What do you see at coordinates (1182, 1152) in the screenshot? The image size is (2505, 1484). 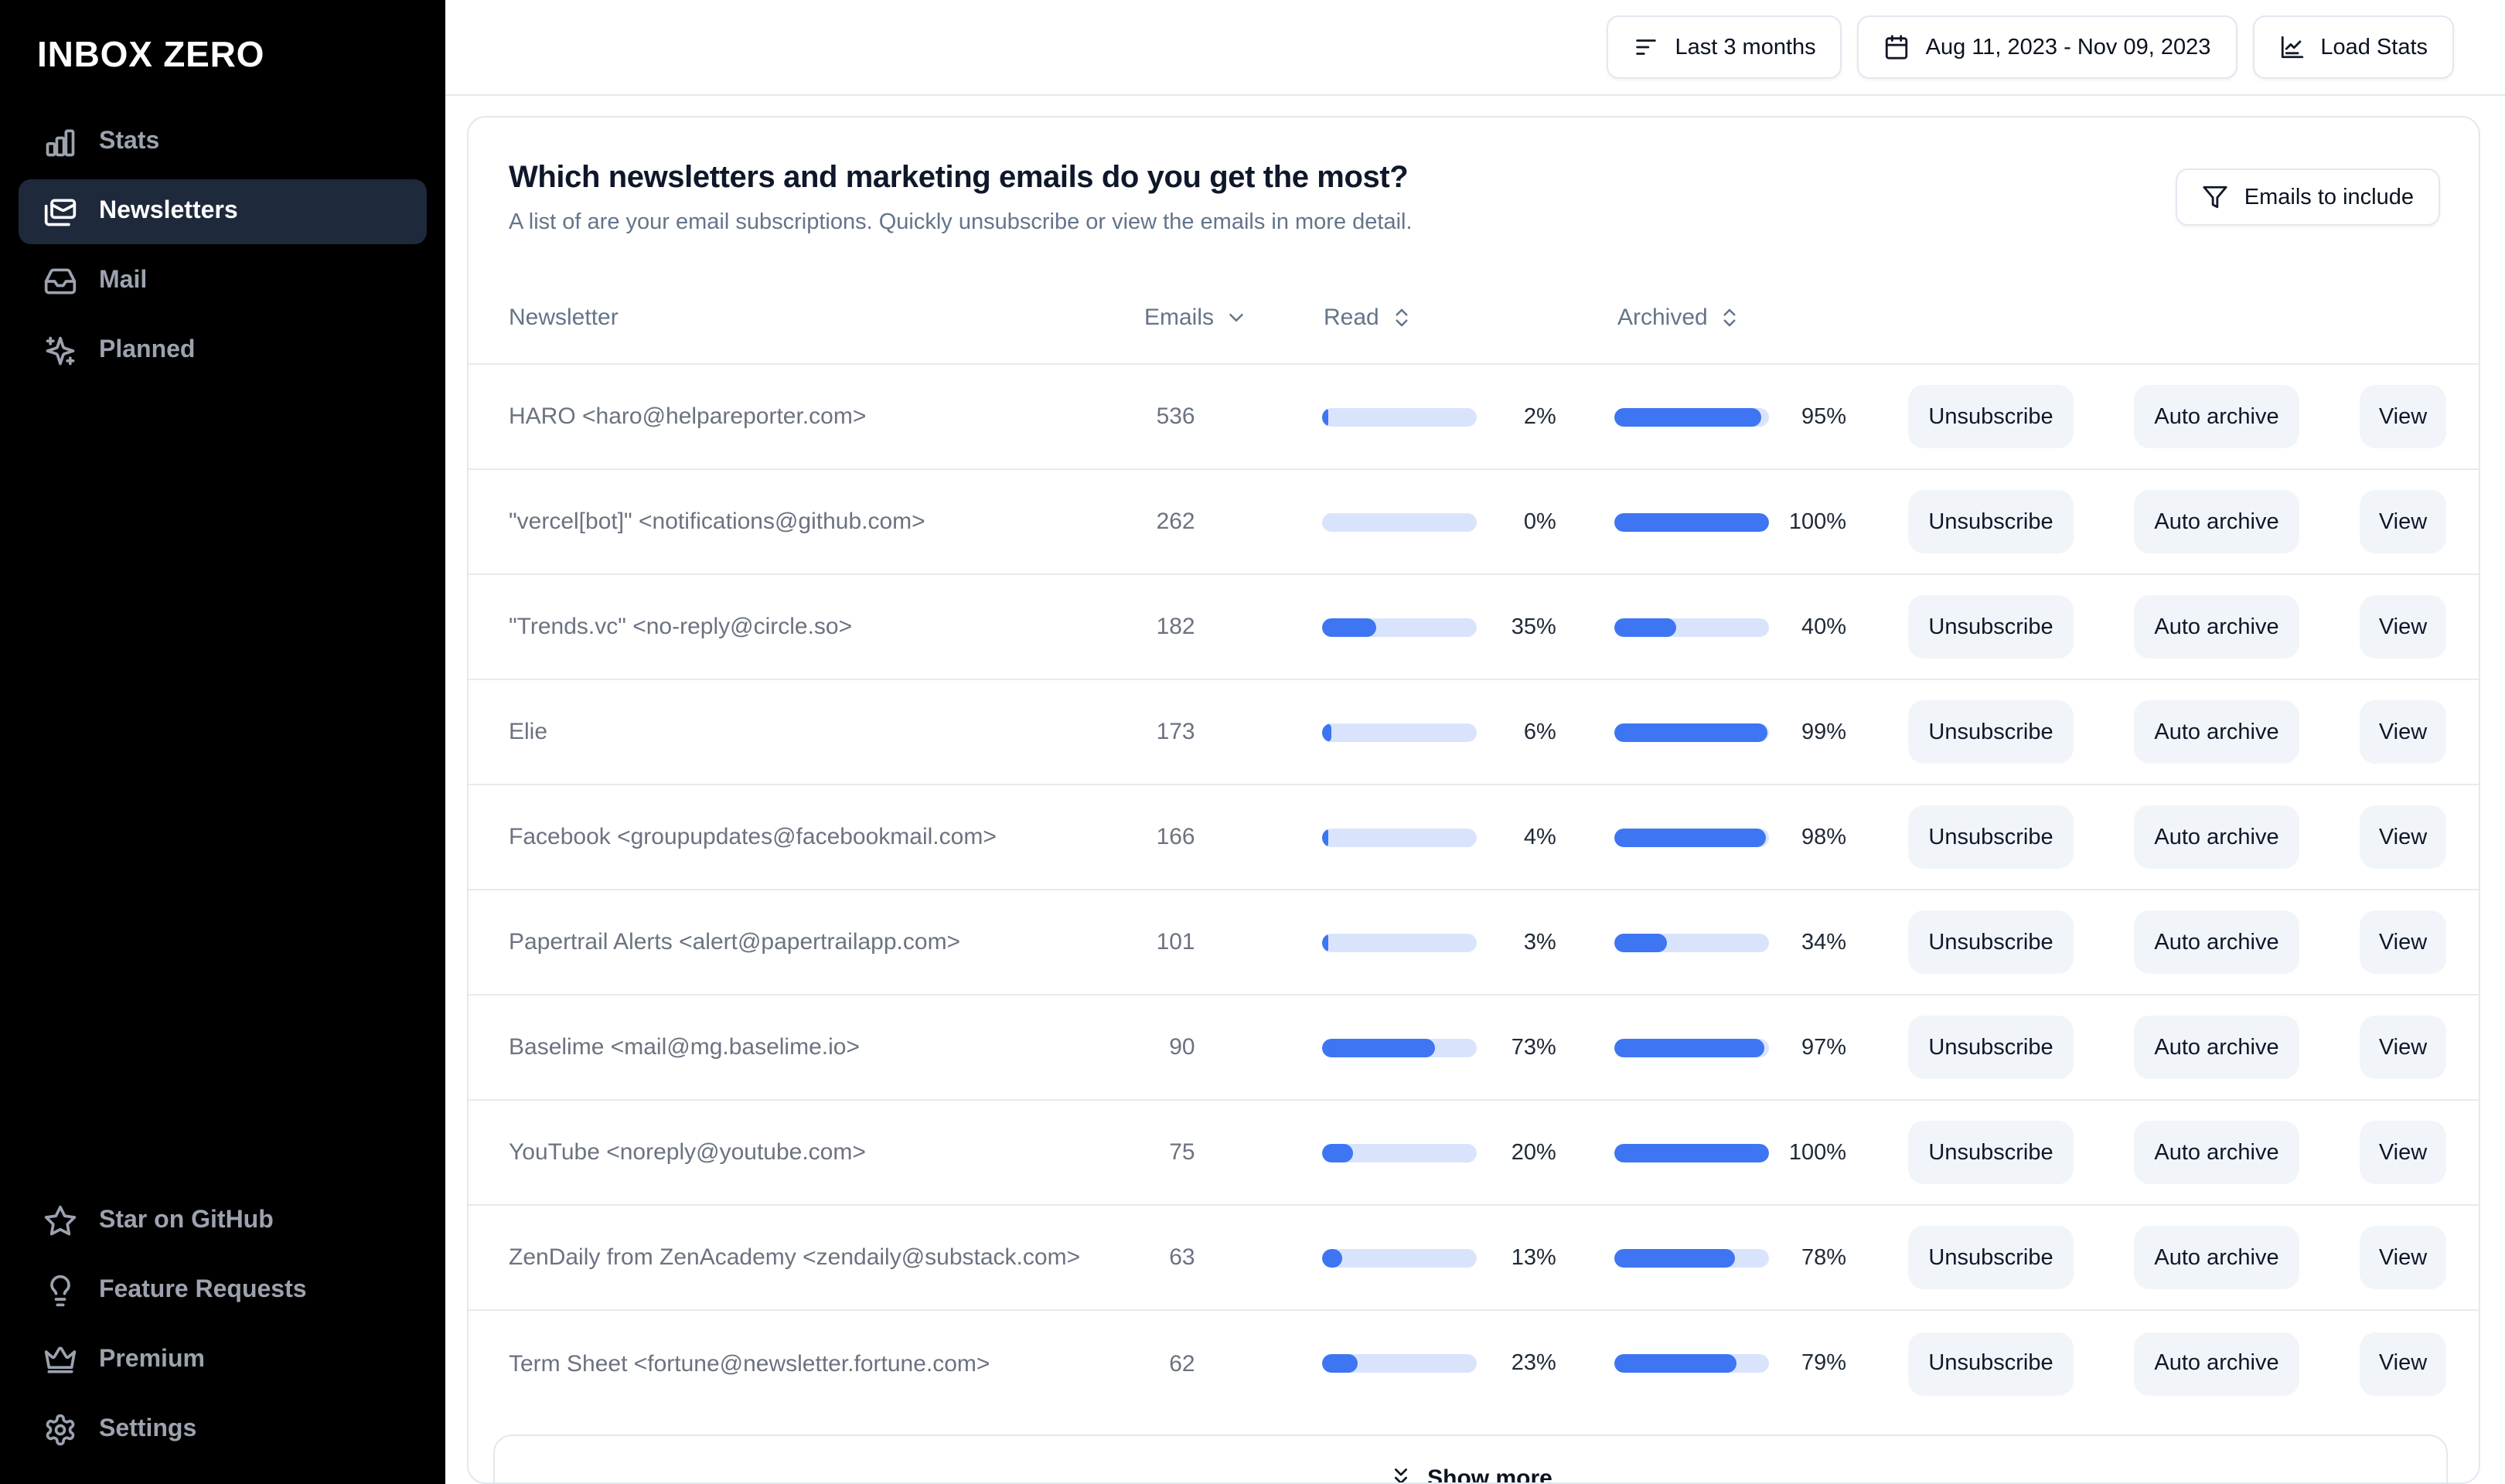 I see `emails-count: 75` at bounding box center [1182, 1152].